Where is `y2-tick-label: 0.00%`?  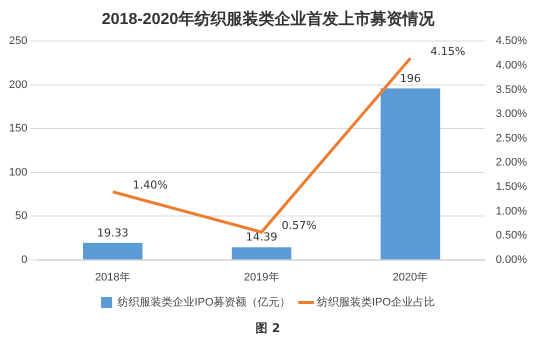 y2-tick-label: 0.00% is located at coordinates (512, 260).